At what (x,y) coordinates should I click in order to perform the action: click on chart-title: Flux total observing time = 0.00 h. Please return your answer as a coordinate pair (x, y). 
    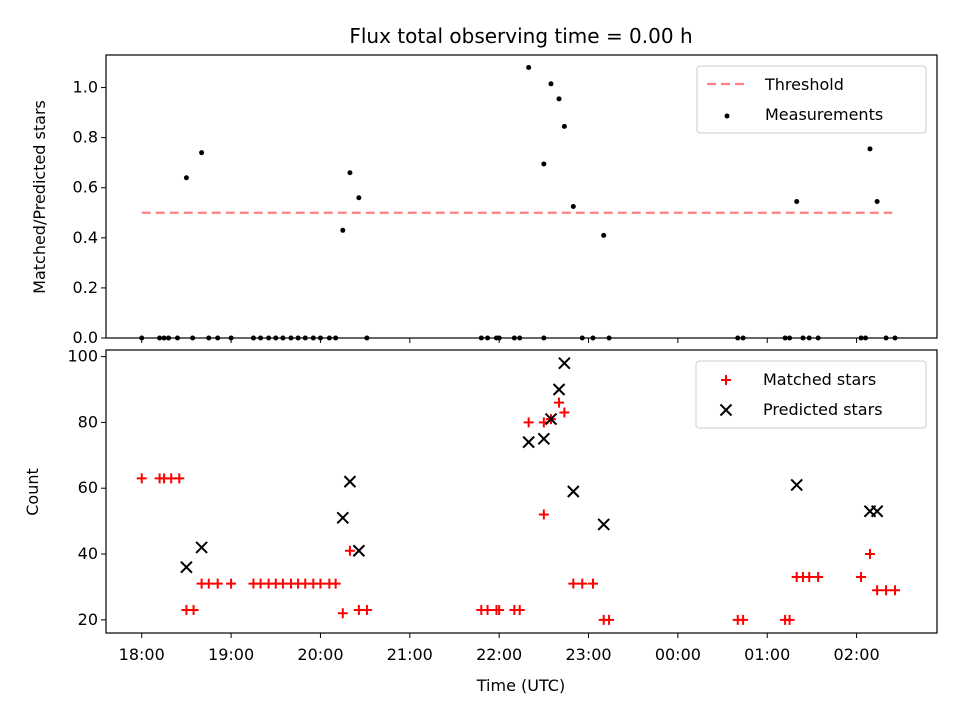
    Looking at the image, I should click on (520, 36).